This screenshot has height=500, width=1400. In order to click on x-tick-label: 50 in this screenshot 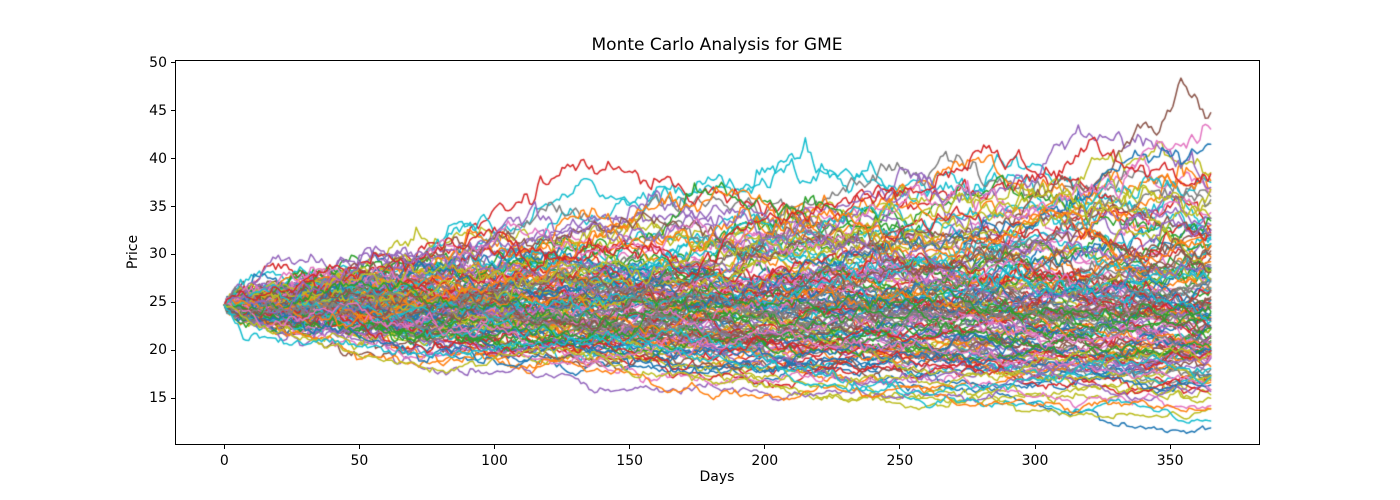, I will do `click(359, 461)`.